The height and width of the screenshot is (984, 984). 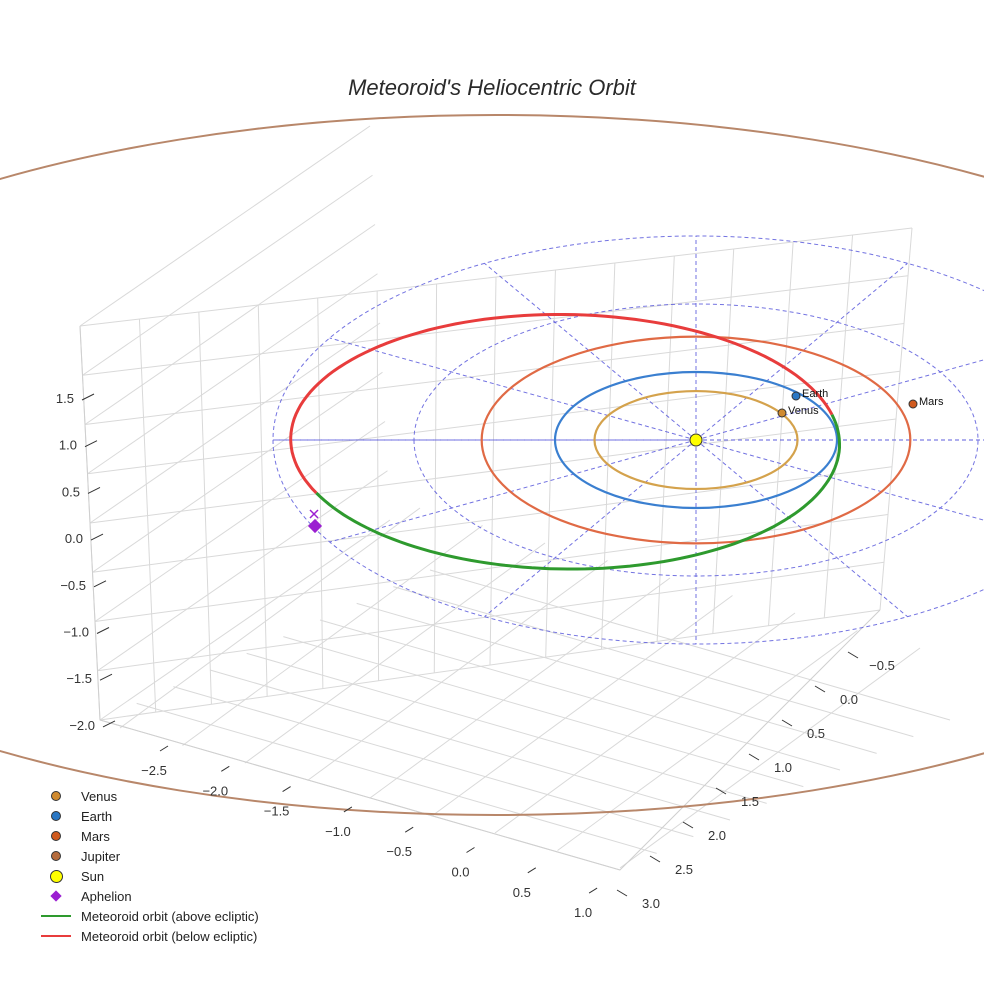 What do you see at coordinates (147, 916) in the screenshot?
I see `legend-entry: Meteoroid orbit (above ecliptic)` at bounding box center [147, 916].